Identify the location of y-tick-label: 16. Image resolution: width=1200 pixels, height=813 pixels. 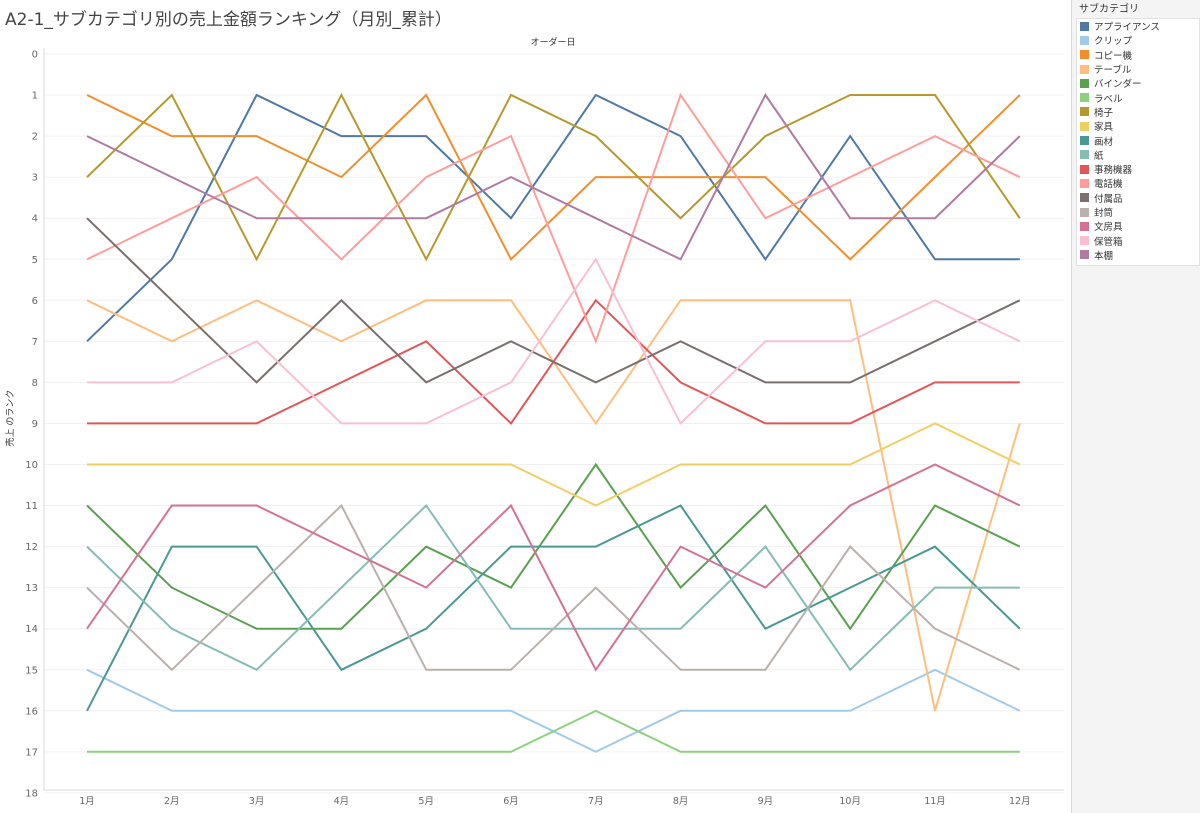
(31, 711).